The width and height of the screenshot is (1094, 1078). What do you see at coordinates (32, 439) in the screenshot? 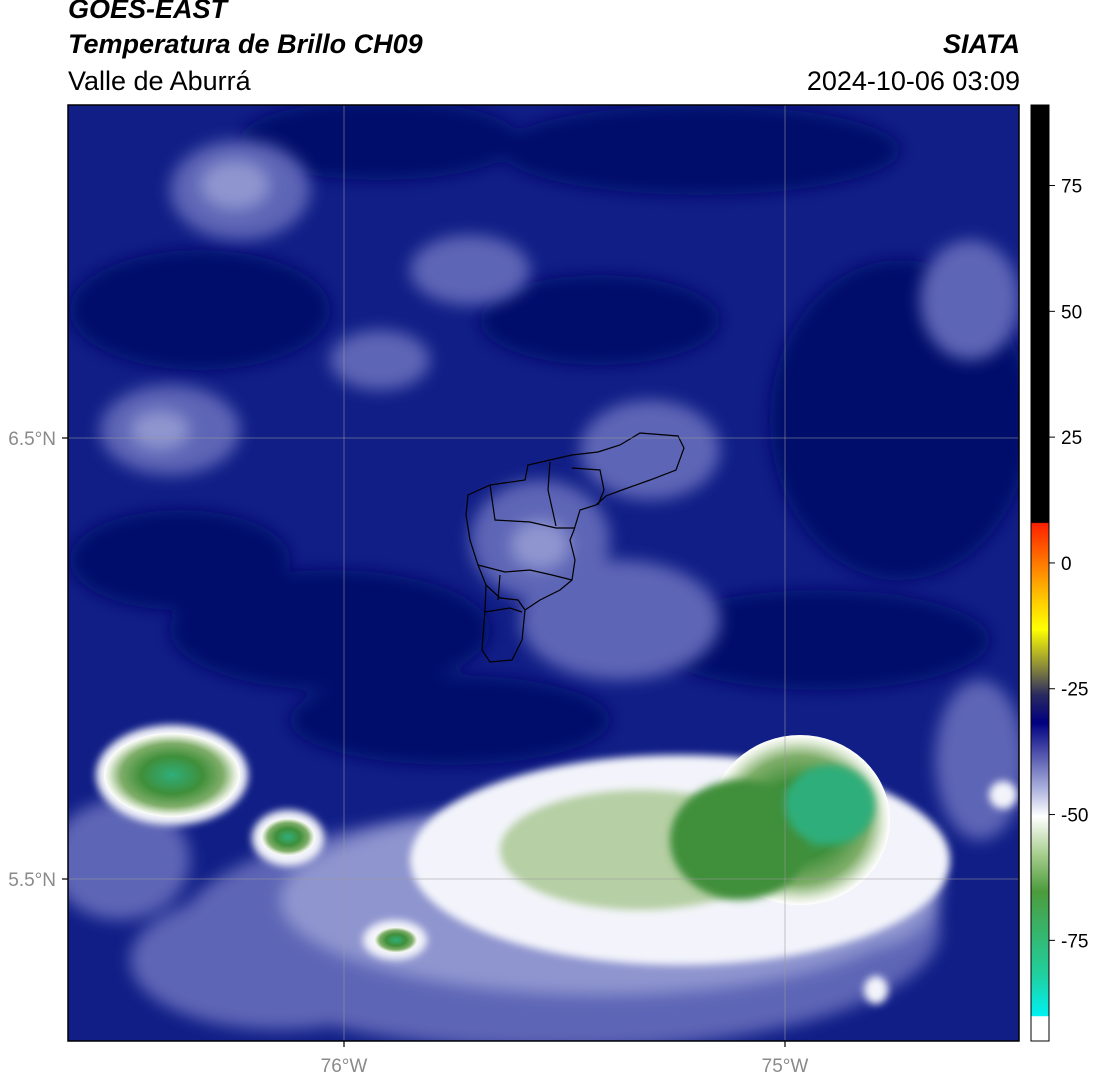
I see `lat-label-6-5: 6.5°N` at bounding box center [32, 439].